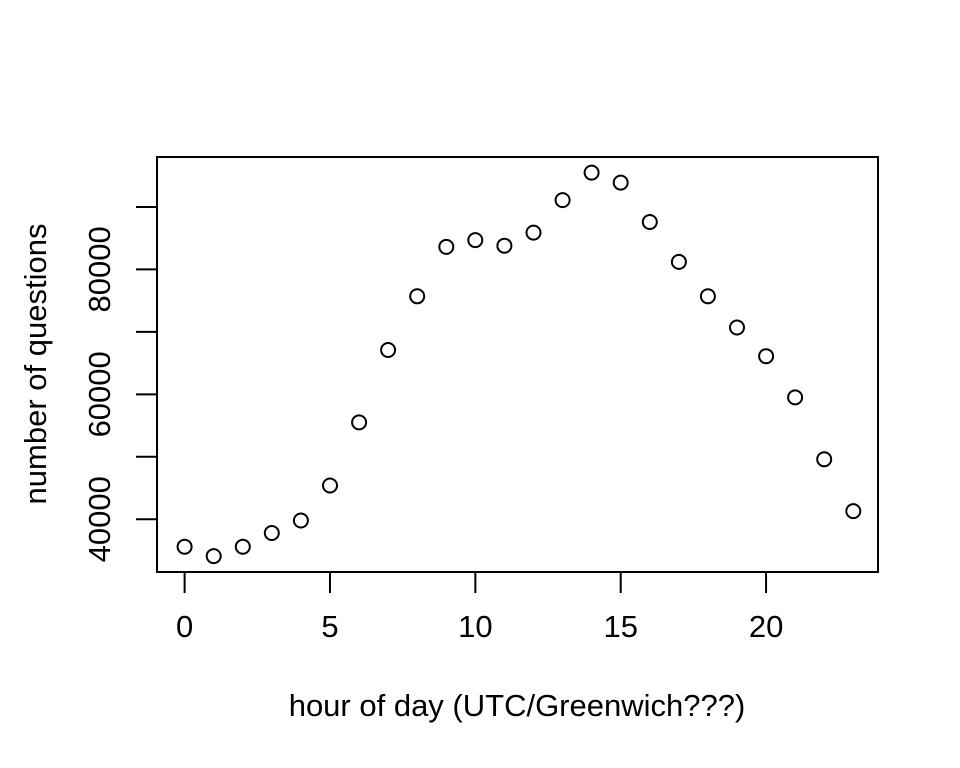  I want to click on x-axis-title: hour of day (UTC/Greenwich???), so click(517, 705).